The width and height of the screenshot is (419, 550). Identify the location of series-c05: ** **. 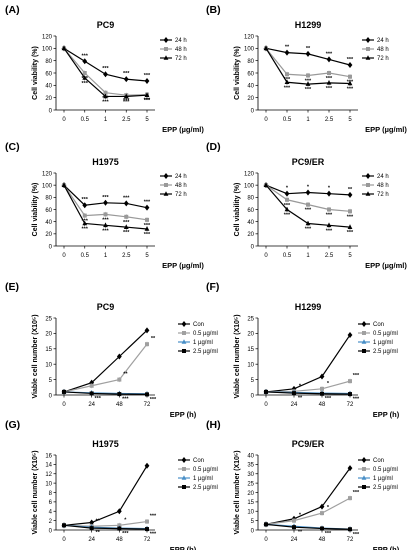
(109, 365).